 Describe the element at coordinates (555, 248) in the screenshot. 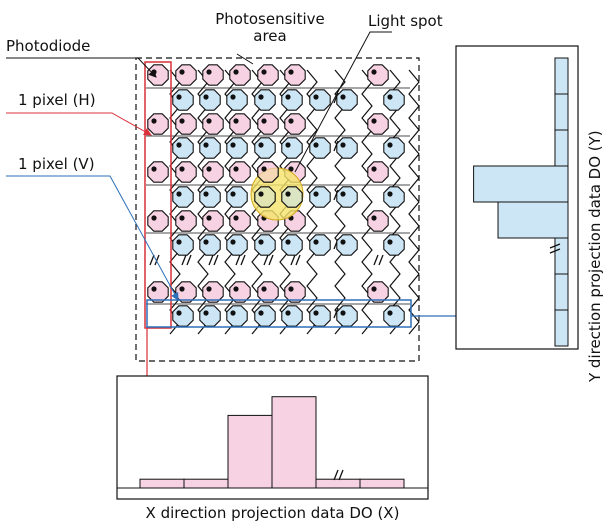

I see `y-axis-break` at that location.